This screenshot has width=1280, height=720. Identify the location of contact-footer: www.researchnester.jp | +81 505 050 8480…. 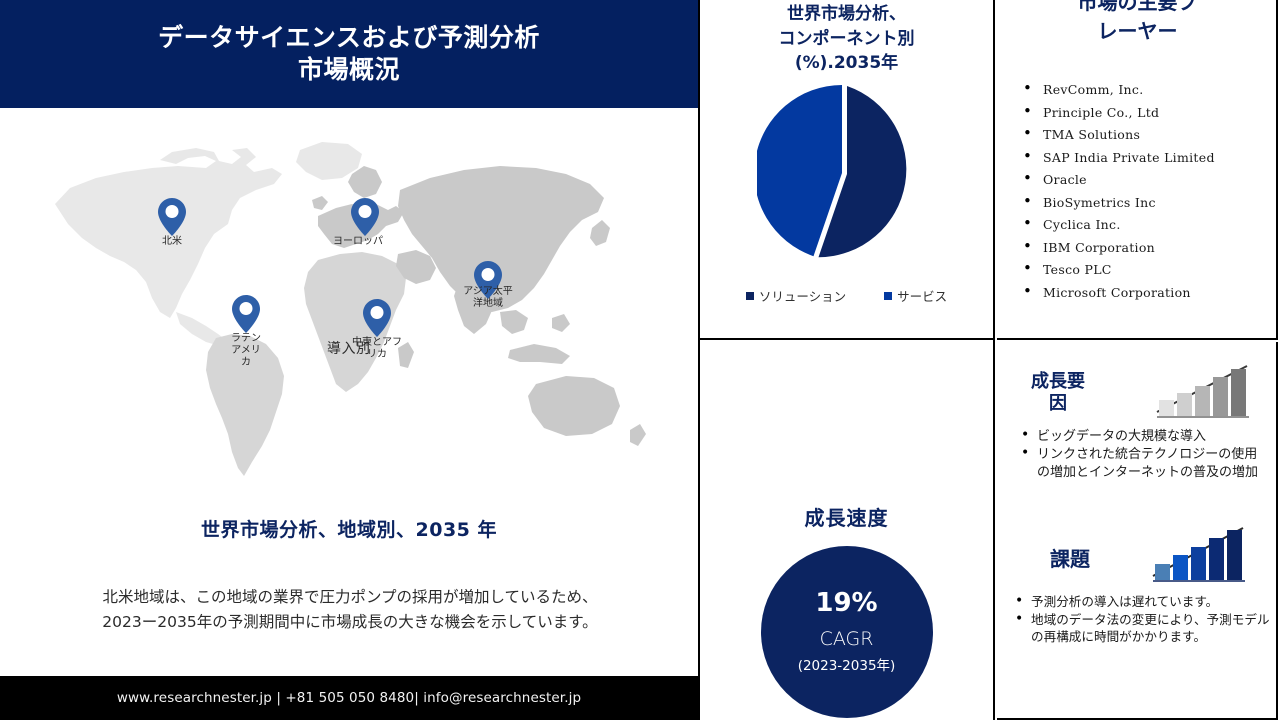
(349, 698).